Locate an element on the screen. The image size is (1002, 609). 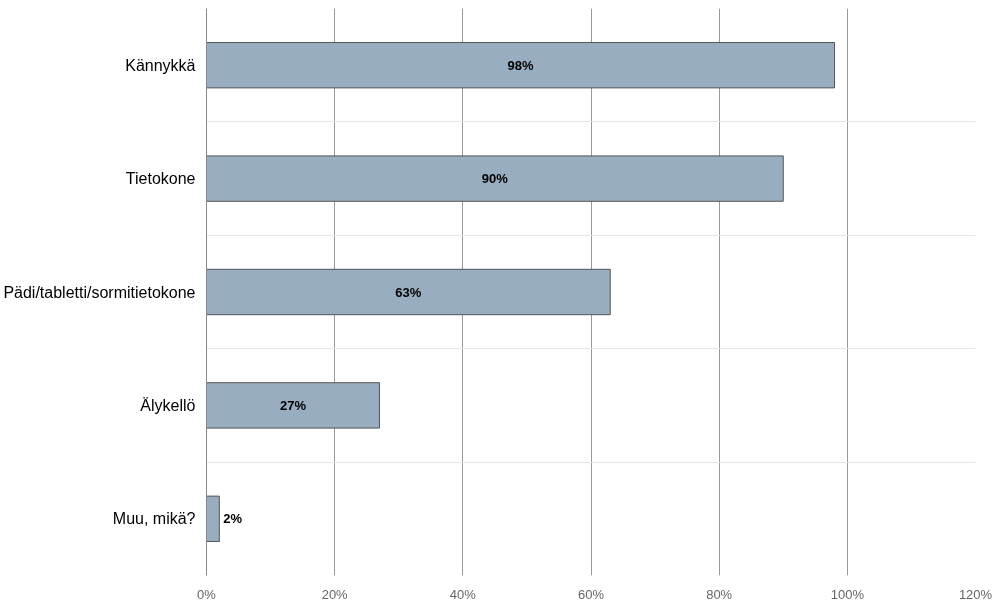
y-tick-label: Pädi/tabletti/sormitietokone is located at coordinates (99, 292).